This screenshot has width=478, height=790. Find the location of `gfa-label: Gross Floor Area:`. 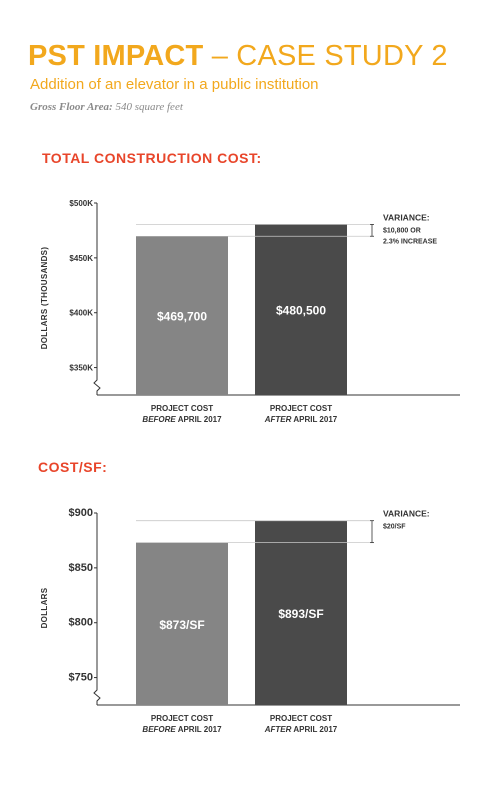

gfa-label: Gross Floor Area: is located at coordinates (71, 107).